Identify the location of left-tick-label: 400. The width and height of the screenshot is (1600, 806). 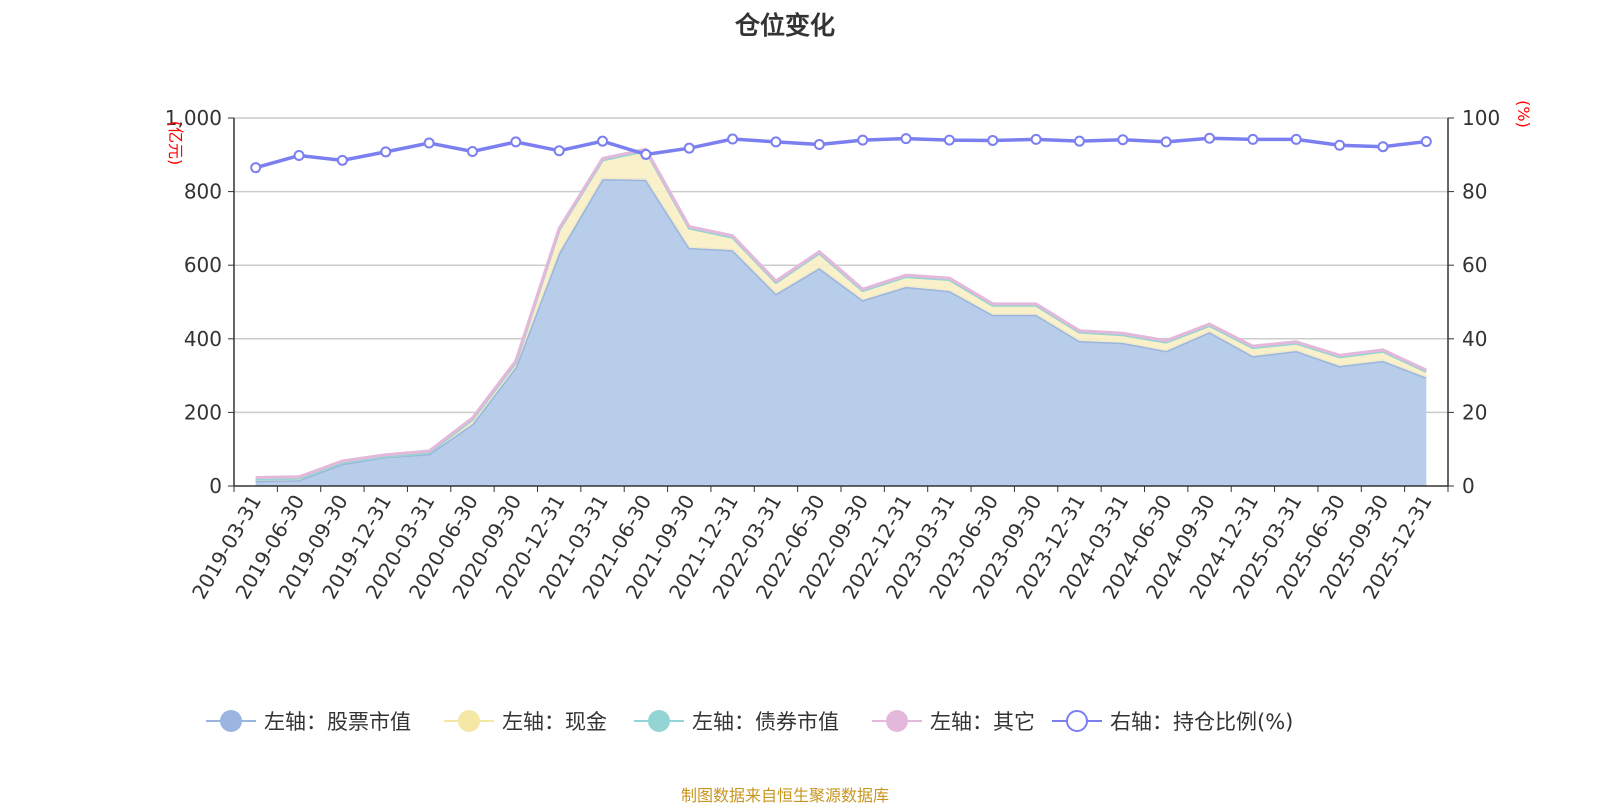
(203, 339).